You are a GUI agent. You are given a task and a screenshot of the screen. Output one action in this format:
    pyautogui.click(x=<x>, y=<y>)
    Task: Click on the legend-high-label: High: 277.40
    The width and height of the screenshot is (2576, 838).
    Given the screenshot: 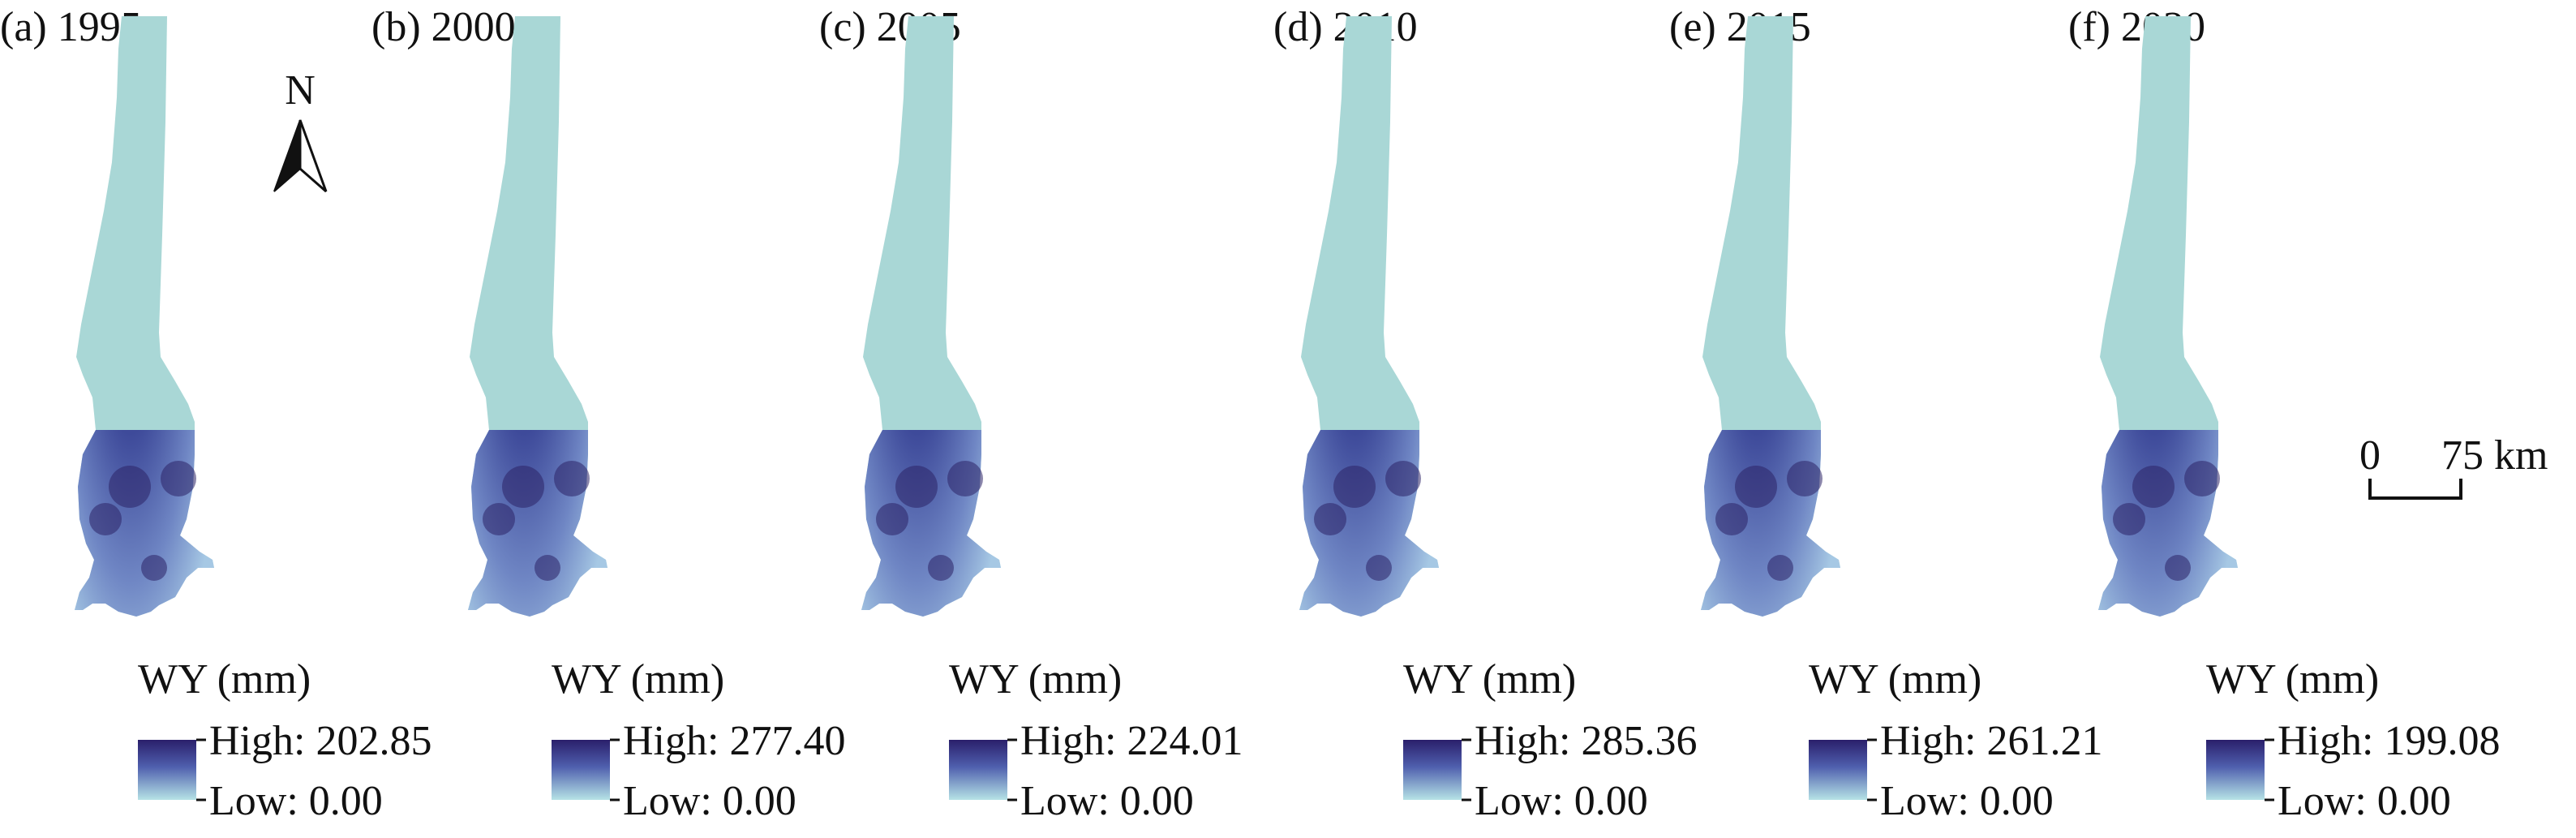 What is the action you would take?
    pyautogui.click(x=734, y=741)
    